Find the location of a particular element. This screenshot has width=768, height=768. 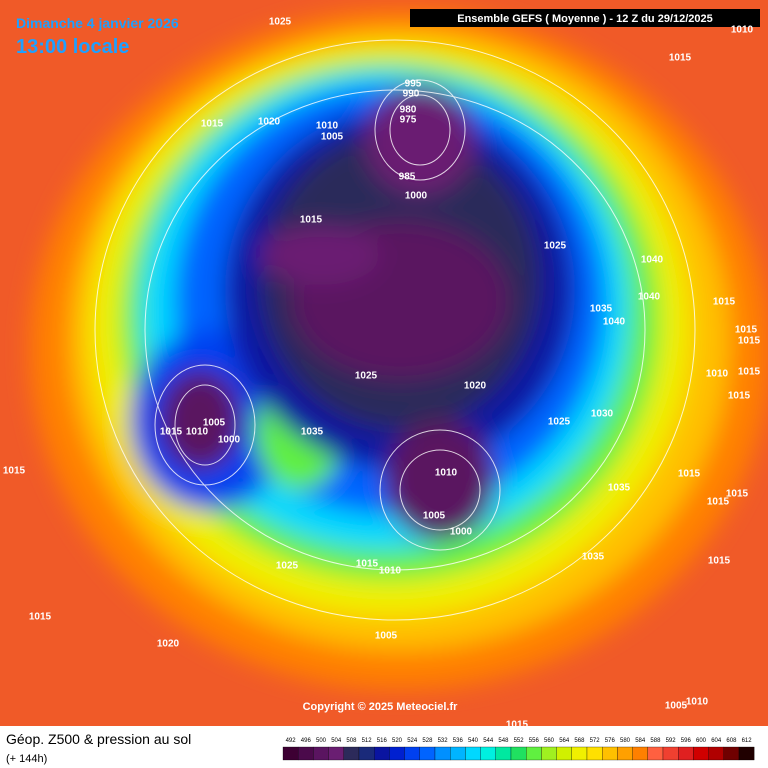

colorbar-label: 588 is located at coordinates (655, 741).